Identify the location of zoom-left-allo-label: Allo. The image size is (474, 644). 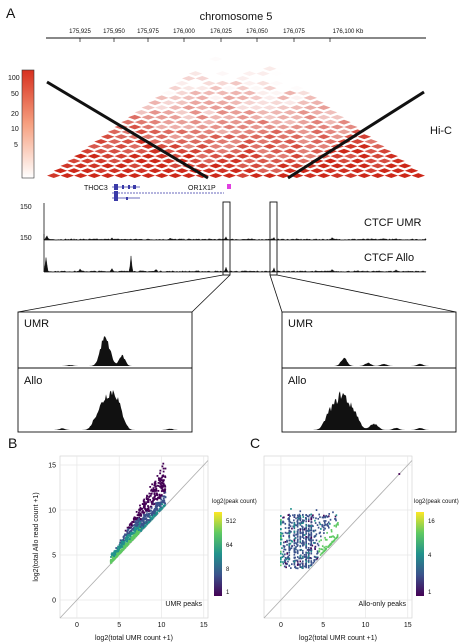
(33, 381).